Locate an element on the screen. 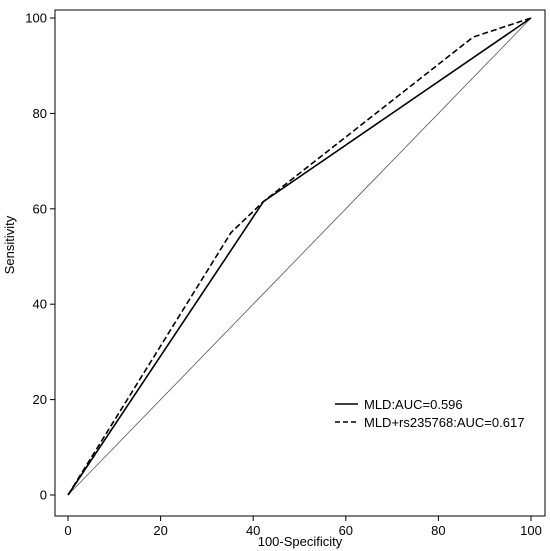  legend: MLD:AUC=0.596 MLD+rs235768:AUC=0.617 is located at coordinates (429, 413).